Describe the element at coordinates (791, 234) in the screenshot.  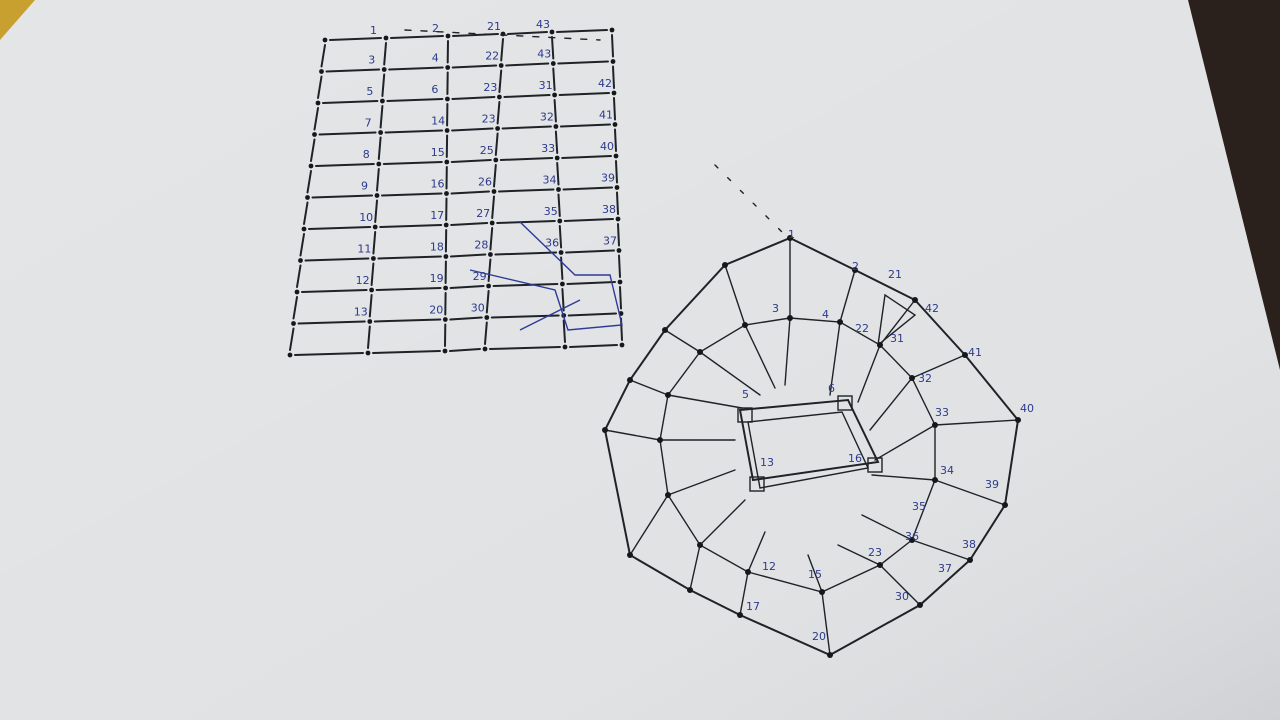
I see `mesh-node-label: 1` at that location.